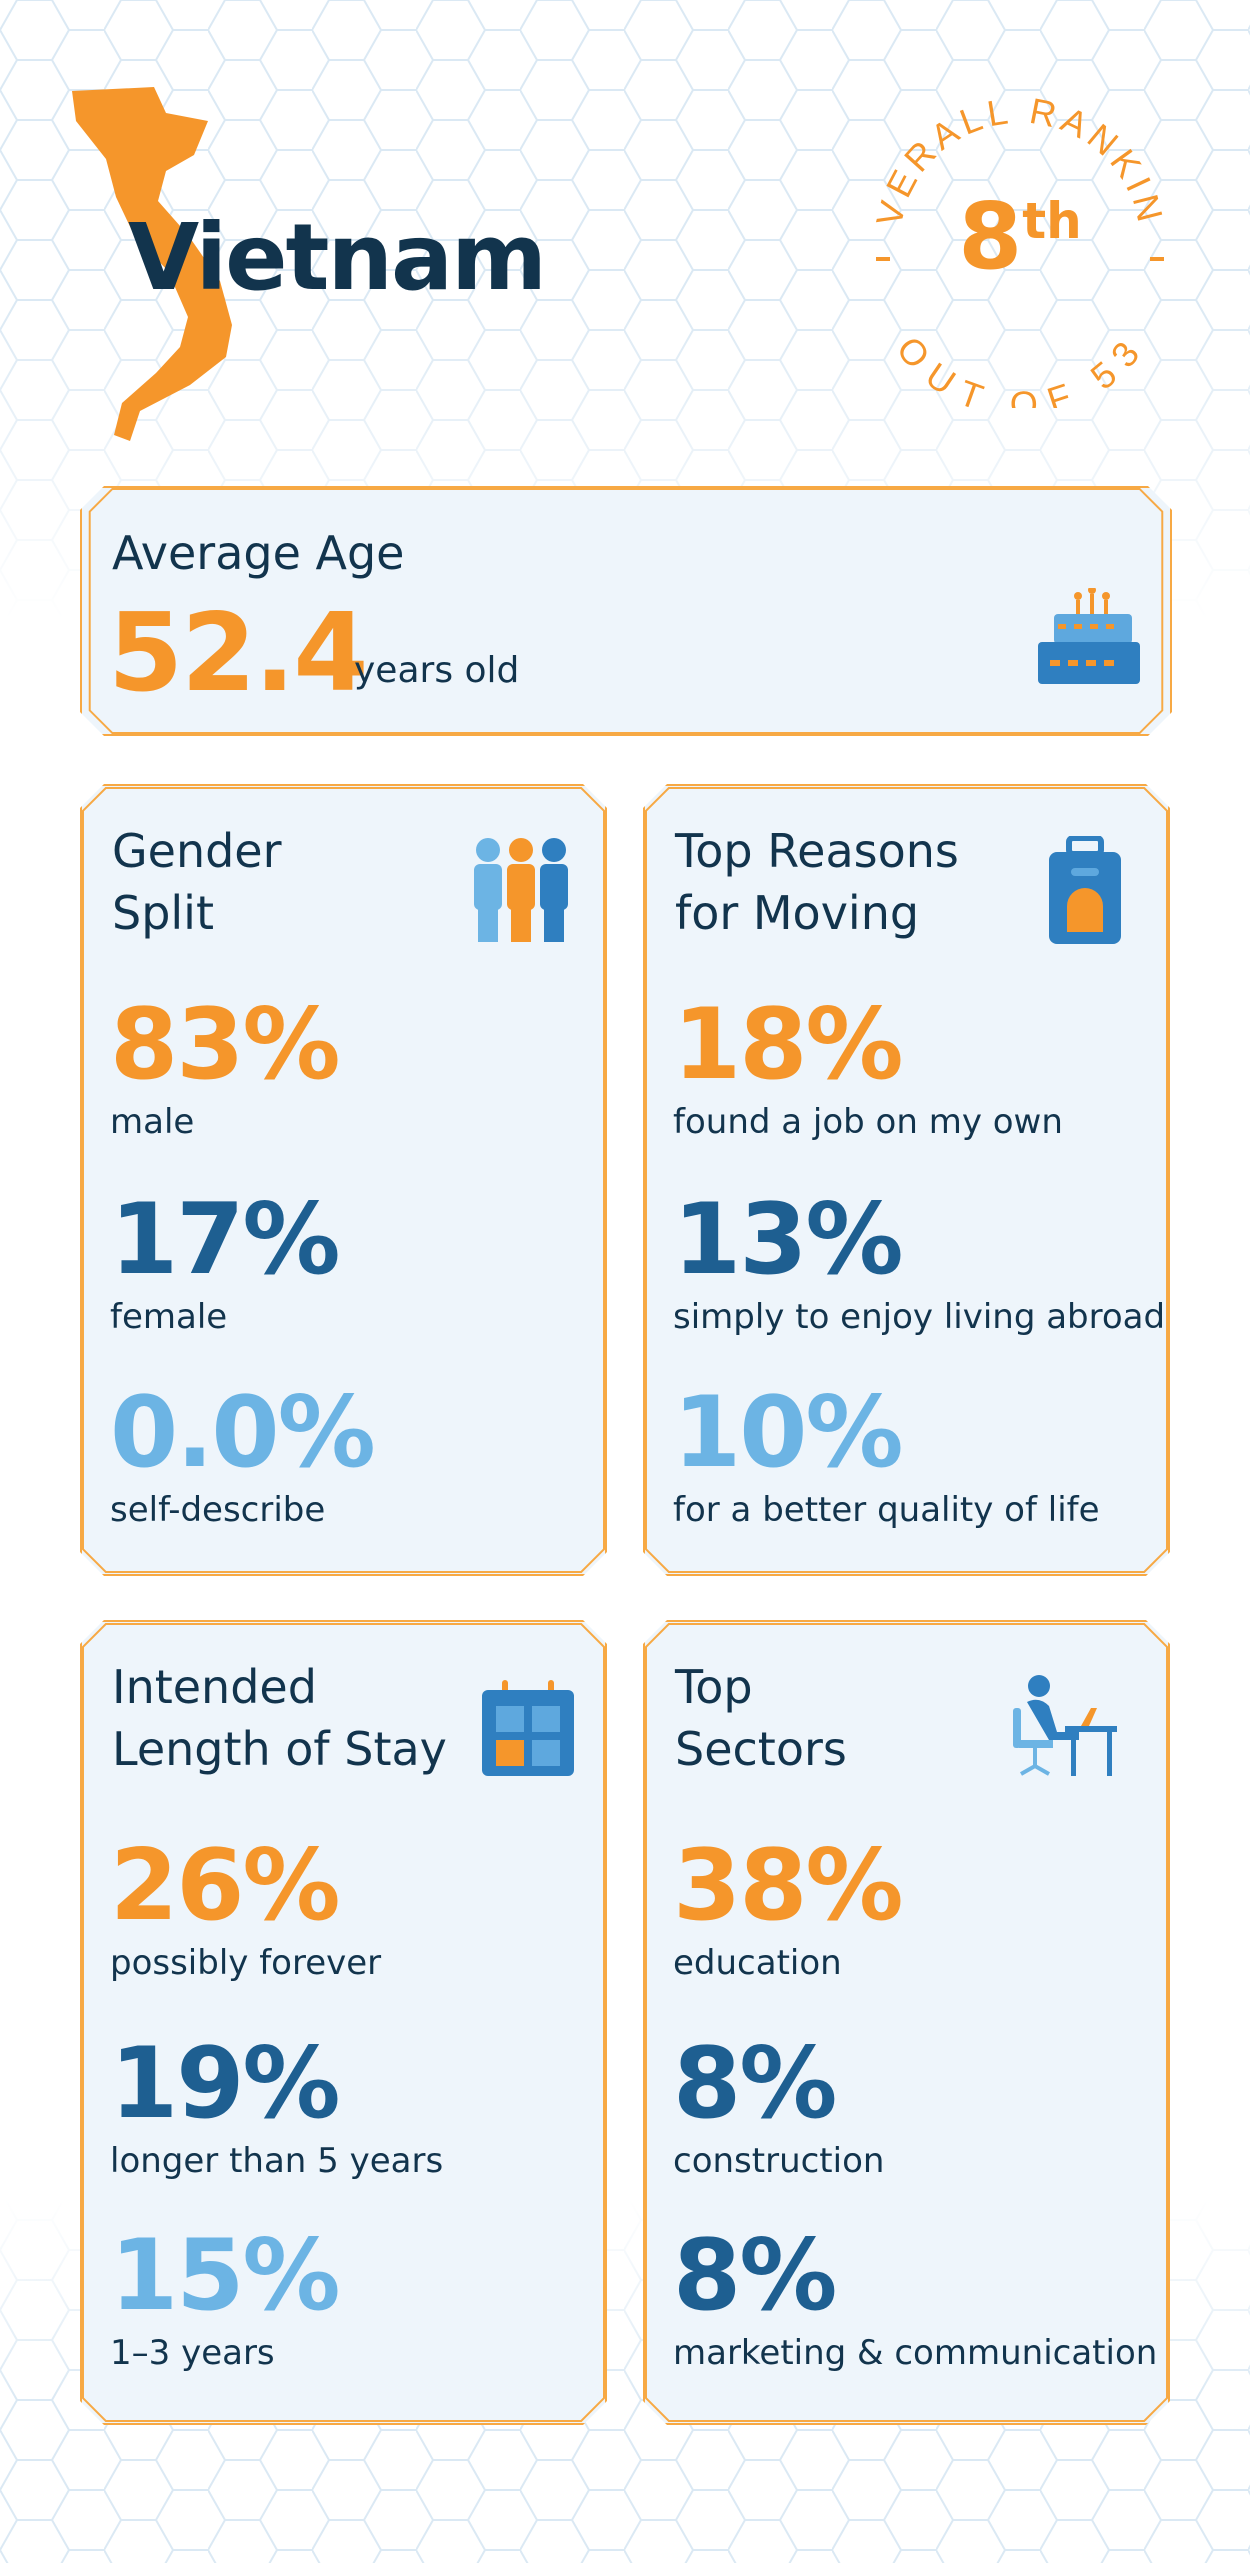  What do you see at coordinates (1020, 368) in the screenshot?
I see `ranking-arc-bottom-text: OUT OF 53` at bounding box center [1020, 368].